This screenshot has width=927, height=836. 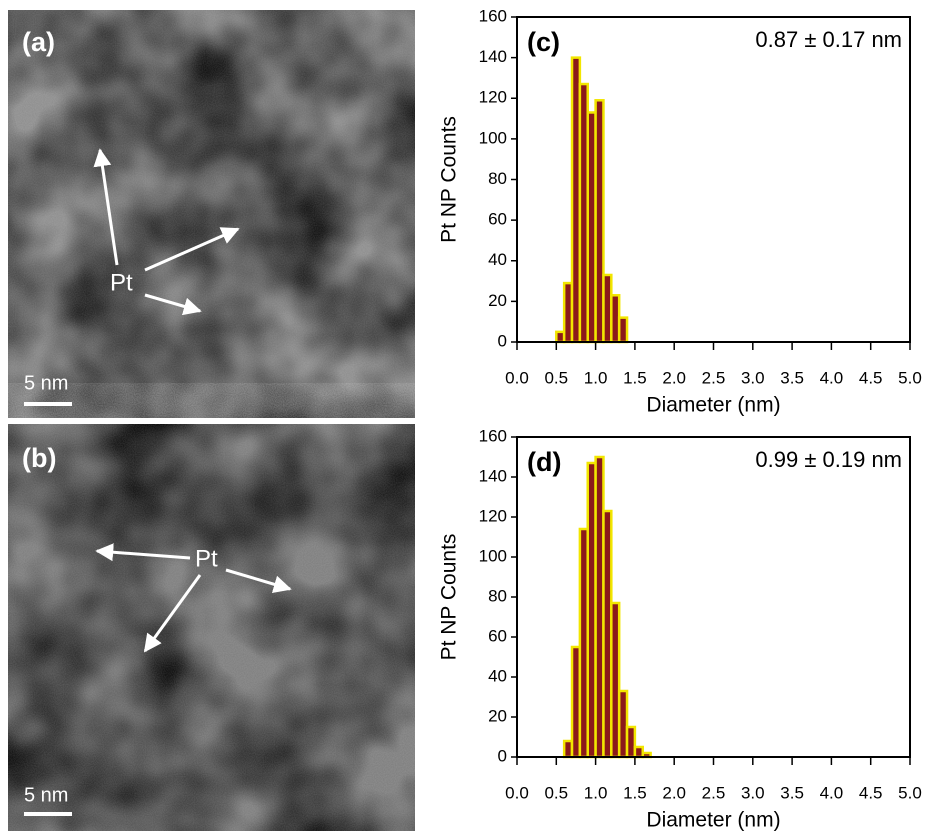 What do you see at coordinates (39, 458) in the screenshot?
I see `panel-label: (b)` at bounding box center [39, 458].